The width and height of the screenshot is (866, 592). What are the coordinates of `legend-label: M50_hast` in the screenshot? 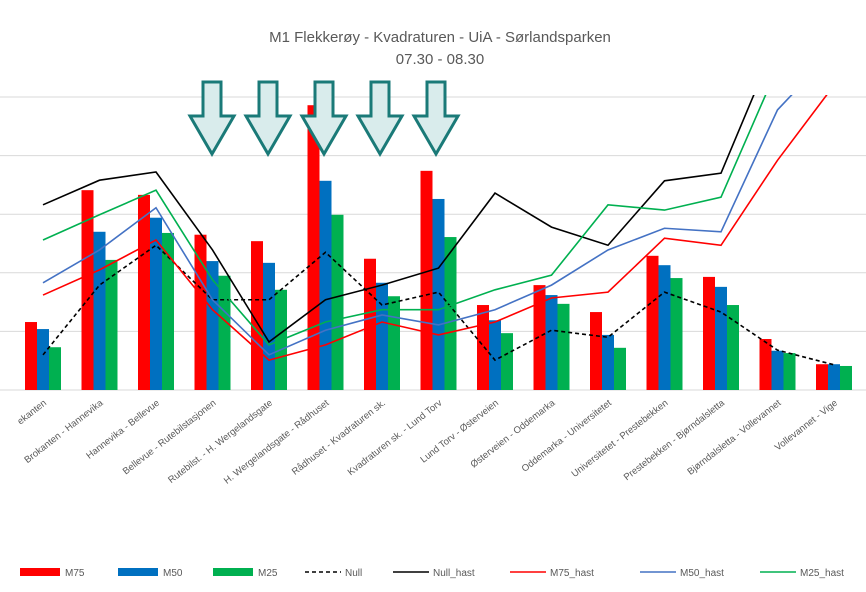 It's located at (702, 573).